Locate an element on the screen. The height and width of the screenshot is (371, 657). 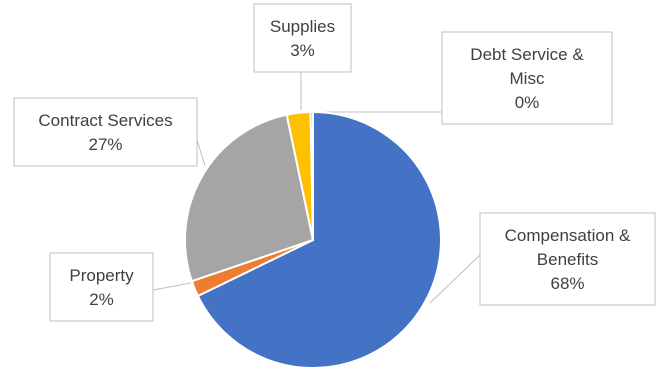
data-label: Debt Service & Misc 0% is located at coordinates (527, 78).